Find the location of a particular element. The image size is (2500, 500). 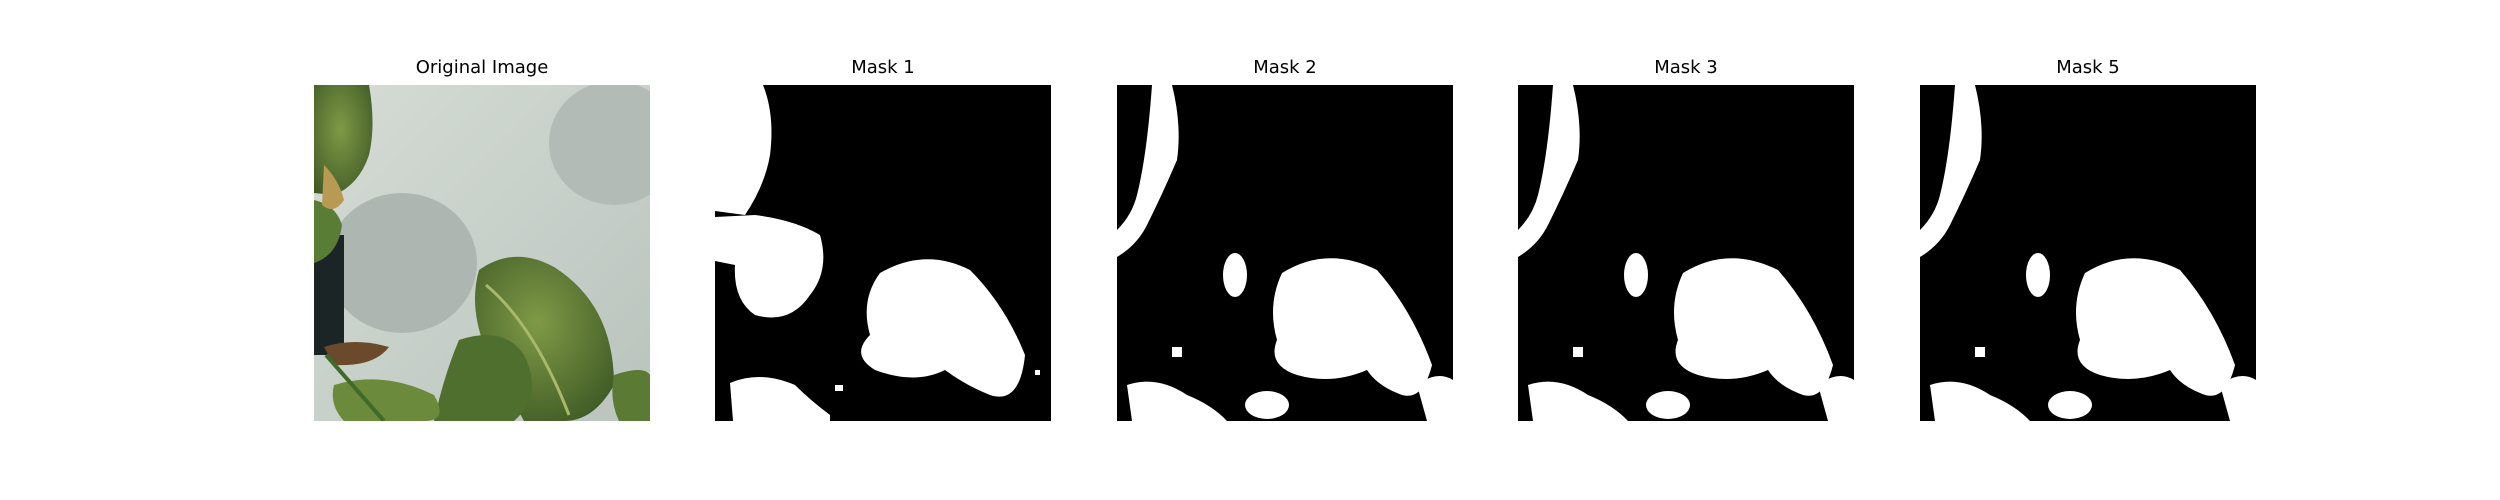

original-image is located at coordinates (482, 253).